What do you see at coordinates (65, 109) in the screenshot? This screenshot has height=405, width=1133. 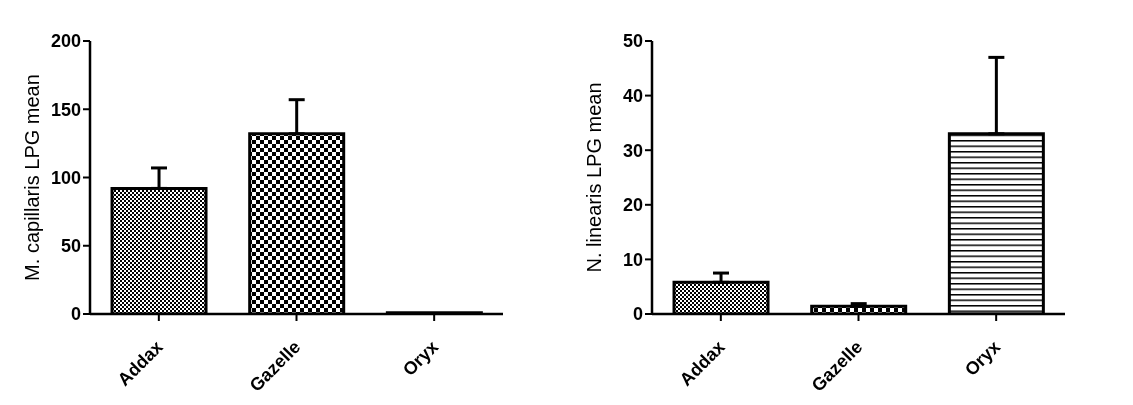 I see `y-tick-label: 150` at bounding box center [65, 109].